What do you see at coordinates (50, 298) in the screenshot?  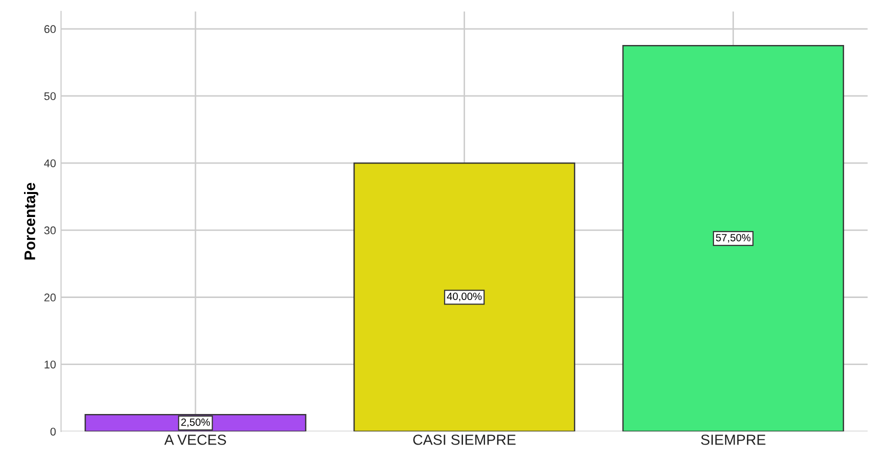 I see `y-tick-label: 20` at bounding box center [50, 298].